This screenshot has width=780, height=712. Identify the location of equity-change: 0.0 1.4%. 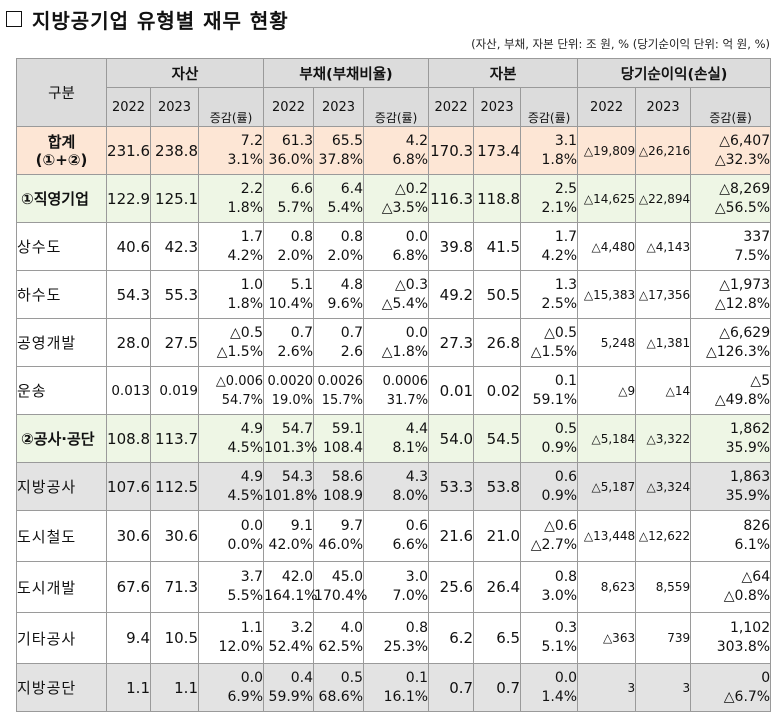
(549, 687).